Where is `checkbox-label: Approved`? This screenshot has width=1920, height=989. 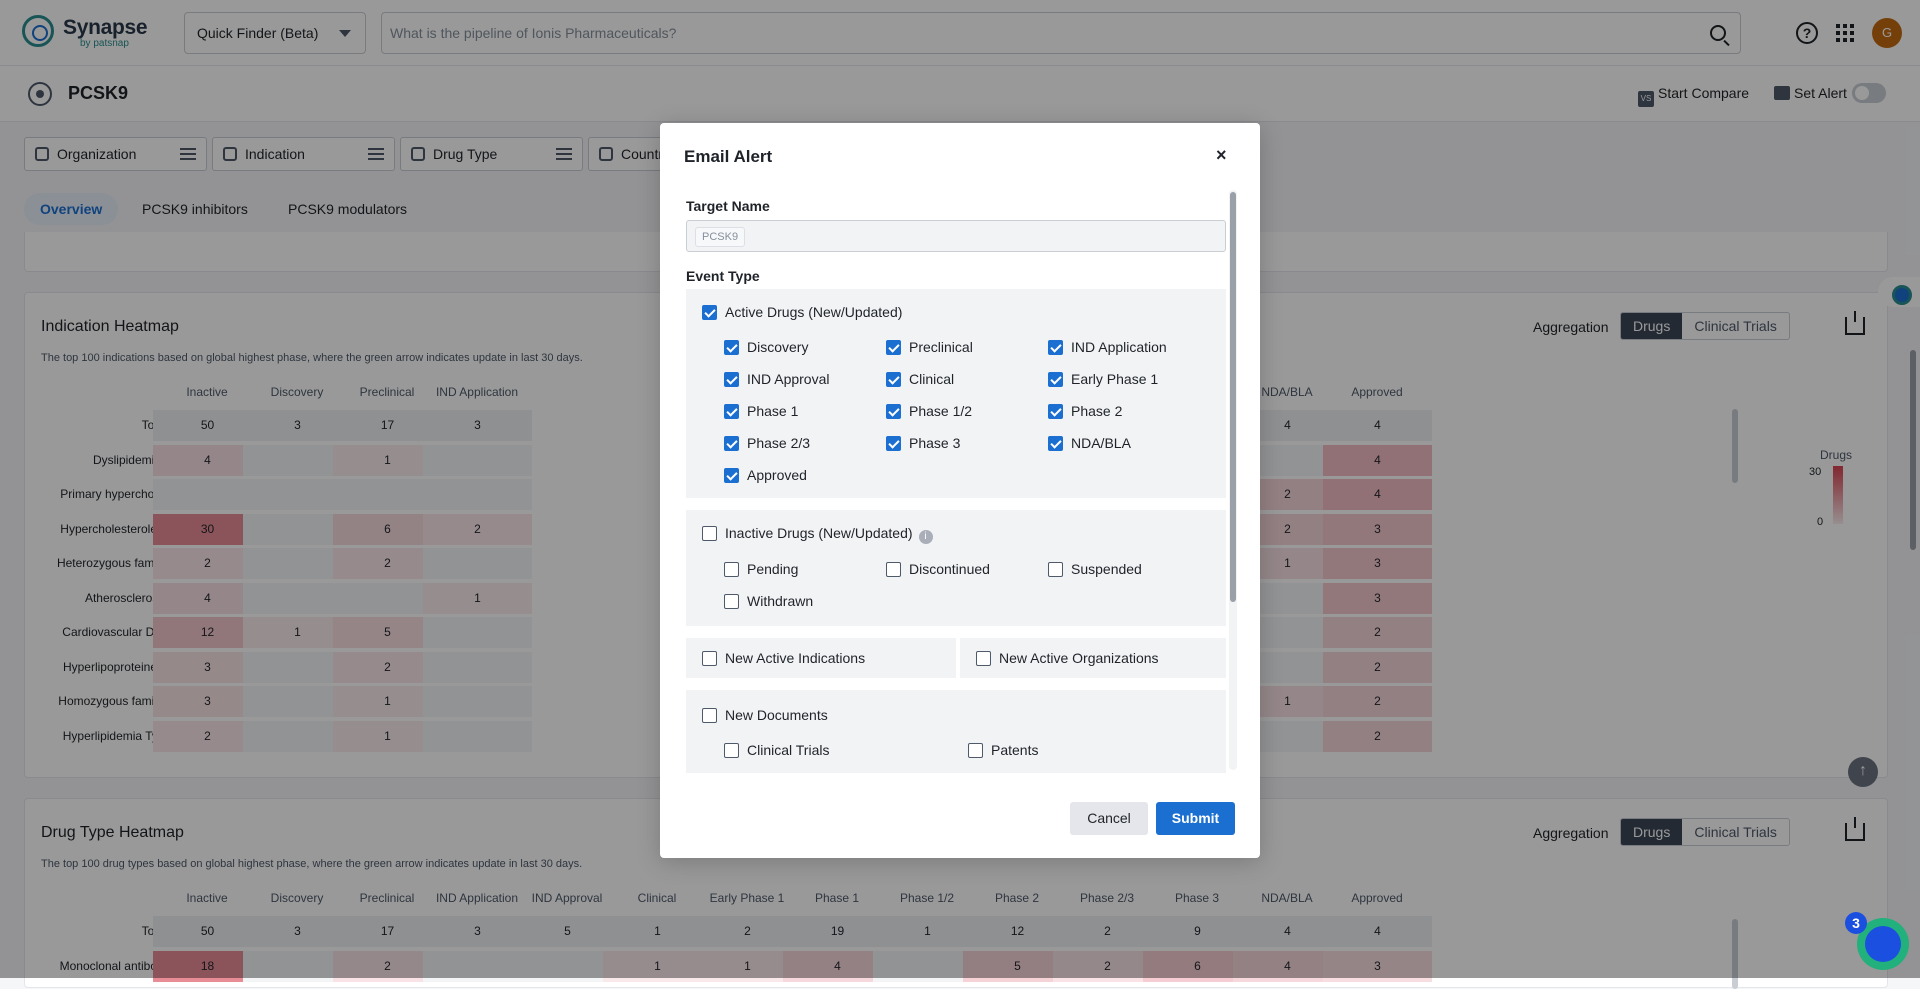
checkbox-label: Approved is located at coordinates (777, 475).